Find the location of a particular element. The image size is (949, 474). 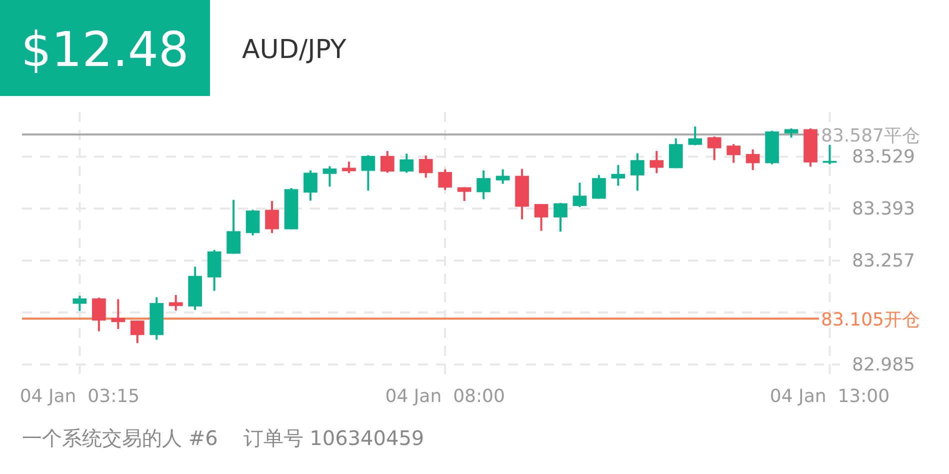

ref-line-label: 83.105开仓 is located at coordinates (870, 320).